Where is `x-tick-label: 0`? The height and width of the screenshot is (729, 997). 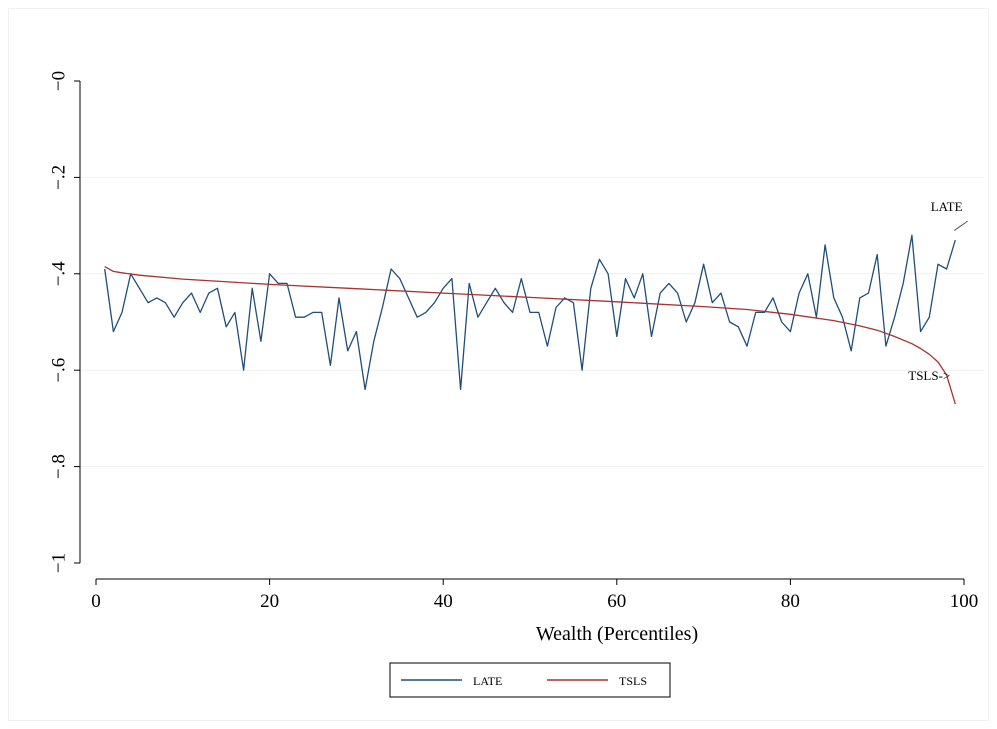
x-tick-label: 0 is located at coordinates (96, 601).